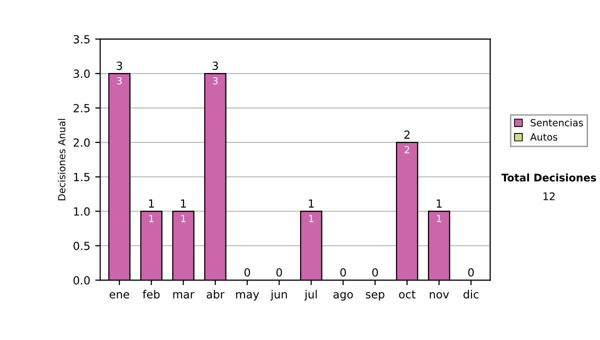 The height and width of the screenshot is (340, 600). I want to click on data-label: 2, so click(407, 150).